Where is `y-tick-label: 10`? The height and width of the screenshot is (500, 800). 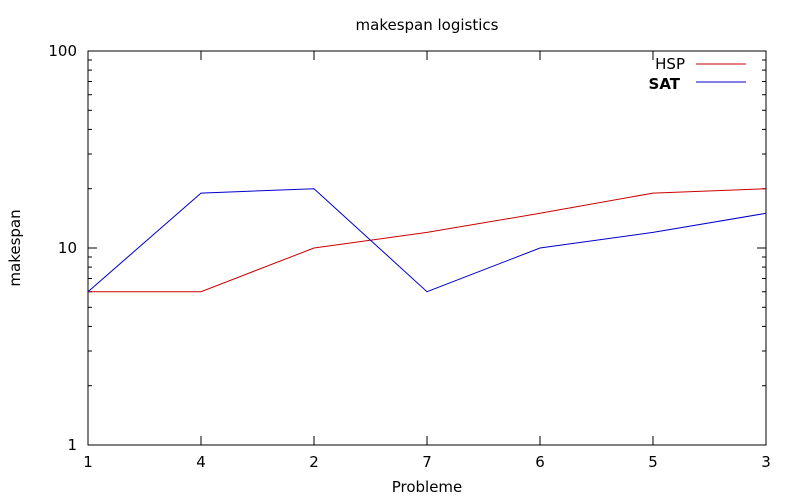
y-tick-label: 10 is located at coordinates (67, 248).